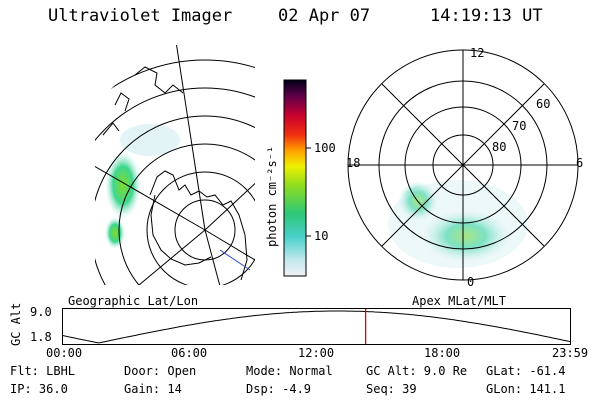 The height and width of the screenshot is (400, 600). I want to click on time-tick-2359: 23:59, so click(570, 353).